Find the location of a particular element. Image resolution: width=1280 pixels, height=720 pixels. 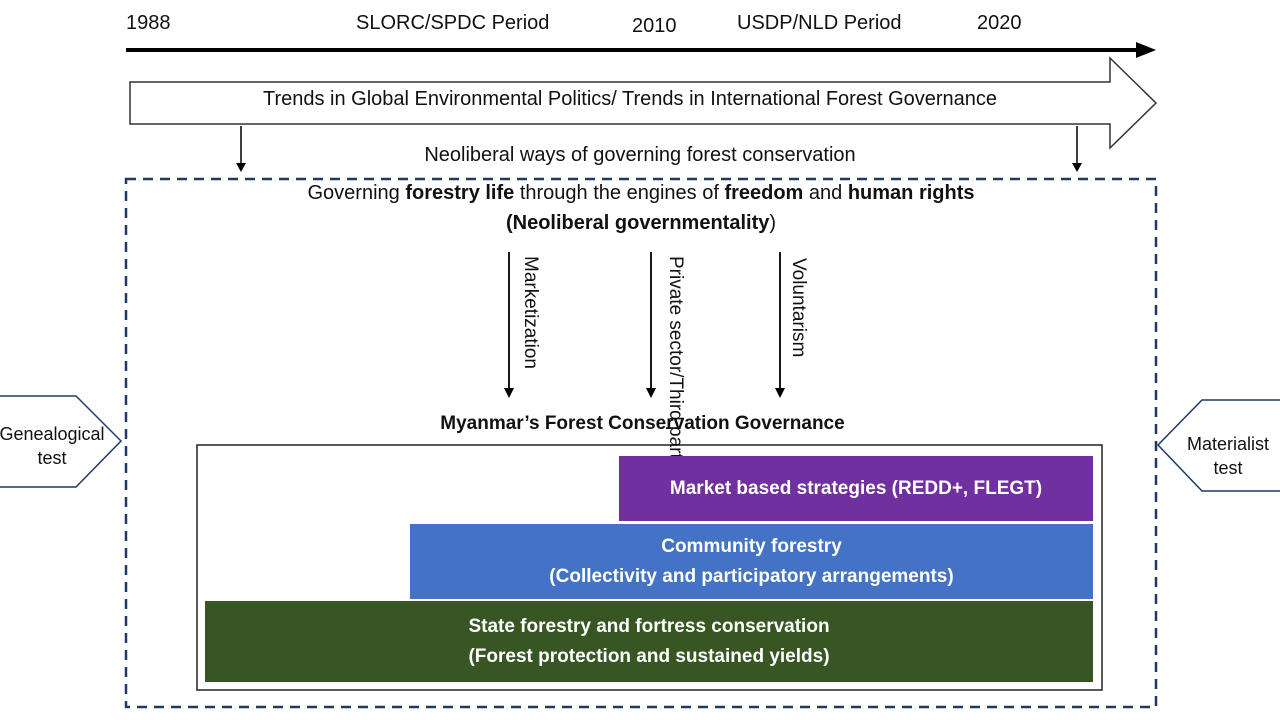

down-arrow-left is located at coordinates (241, 149).